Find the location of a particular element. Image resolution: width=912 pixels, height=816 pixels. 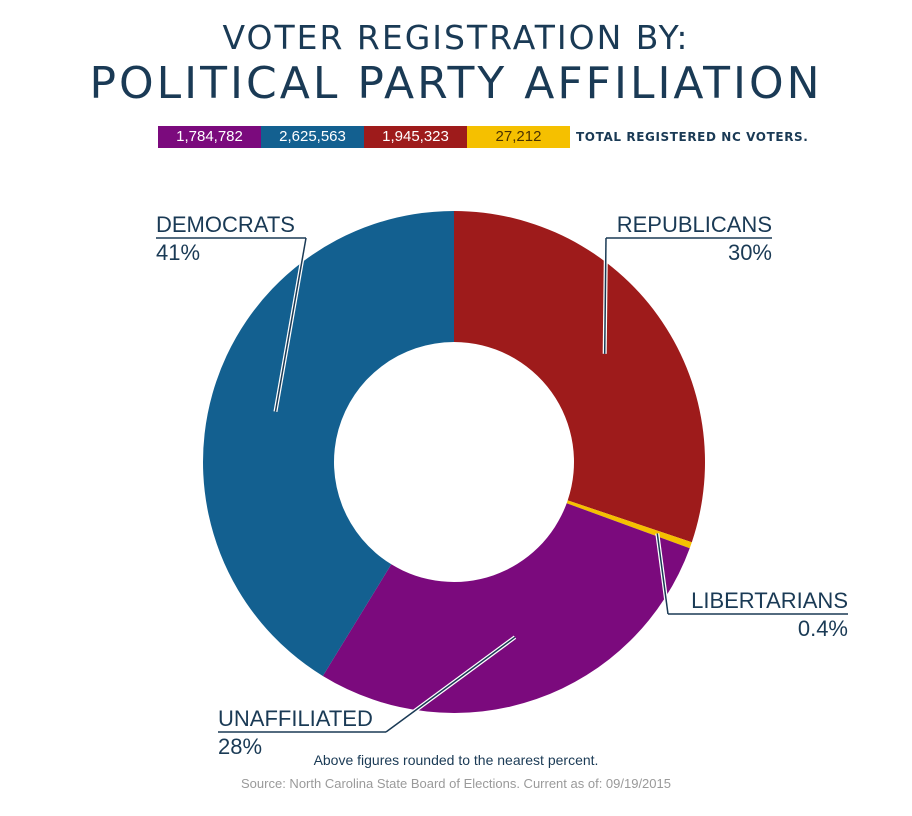

slice-value-libertarians: 0.4% is located at coordinates (823, 628).